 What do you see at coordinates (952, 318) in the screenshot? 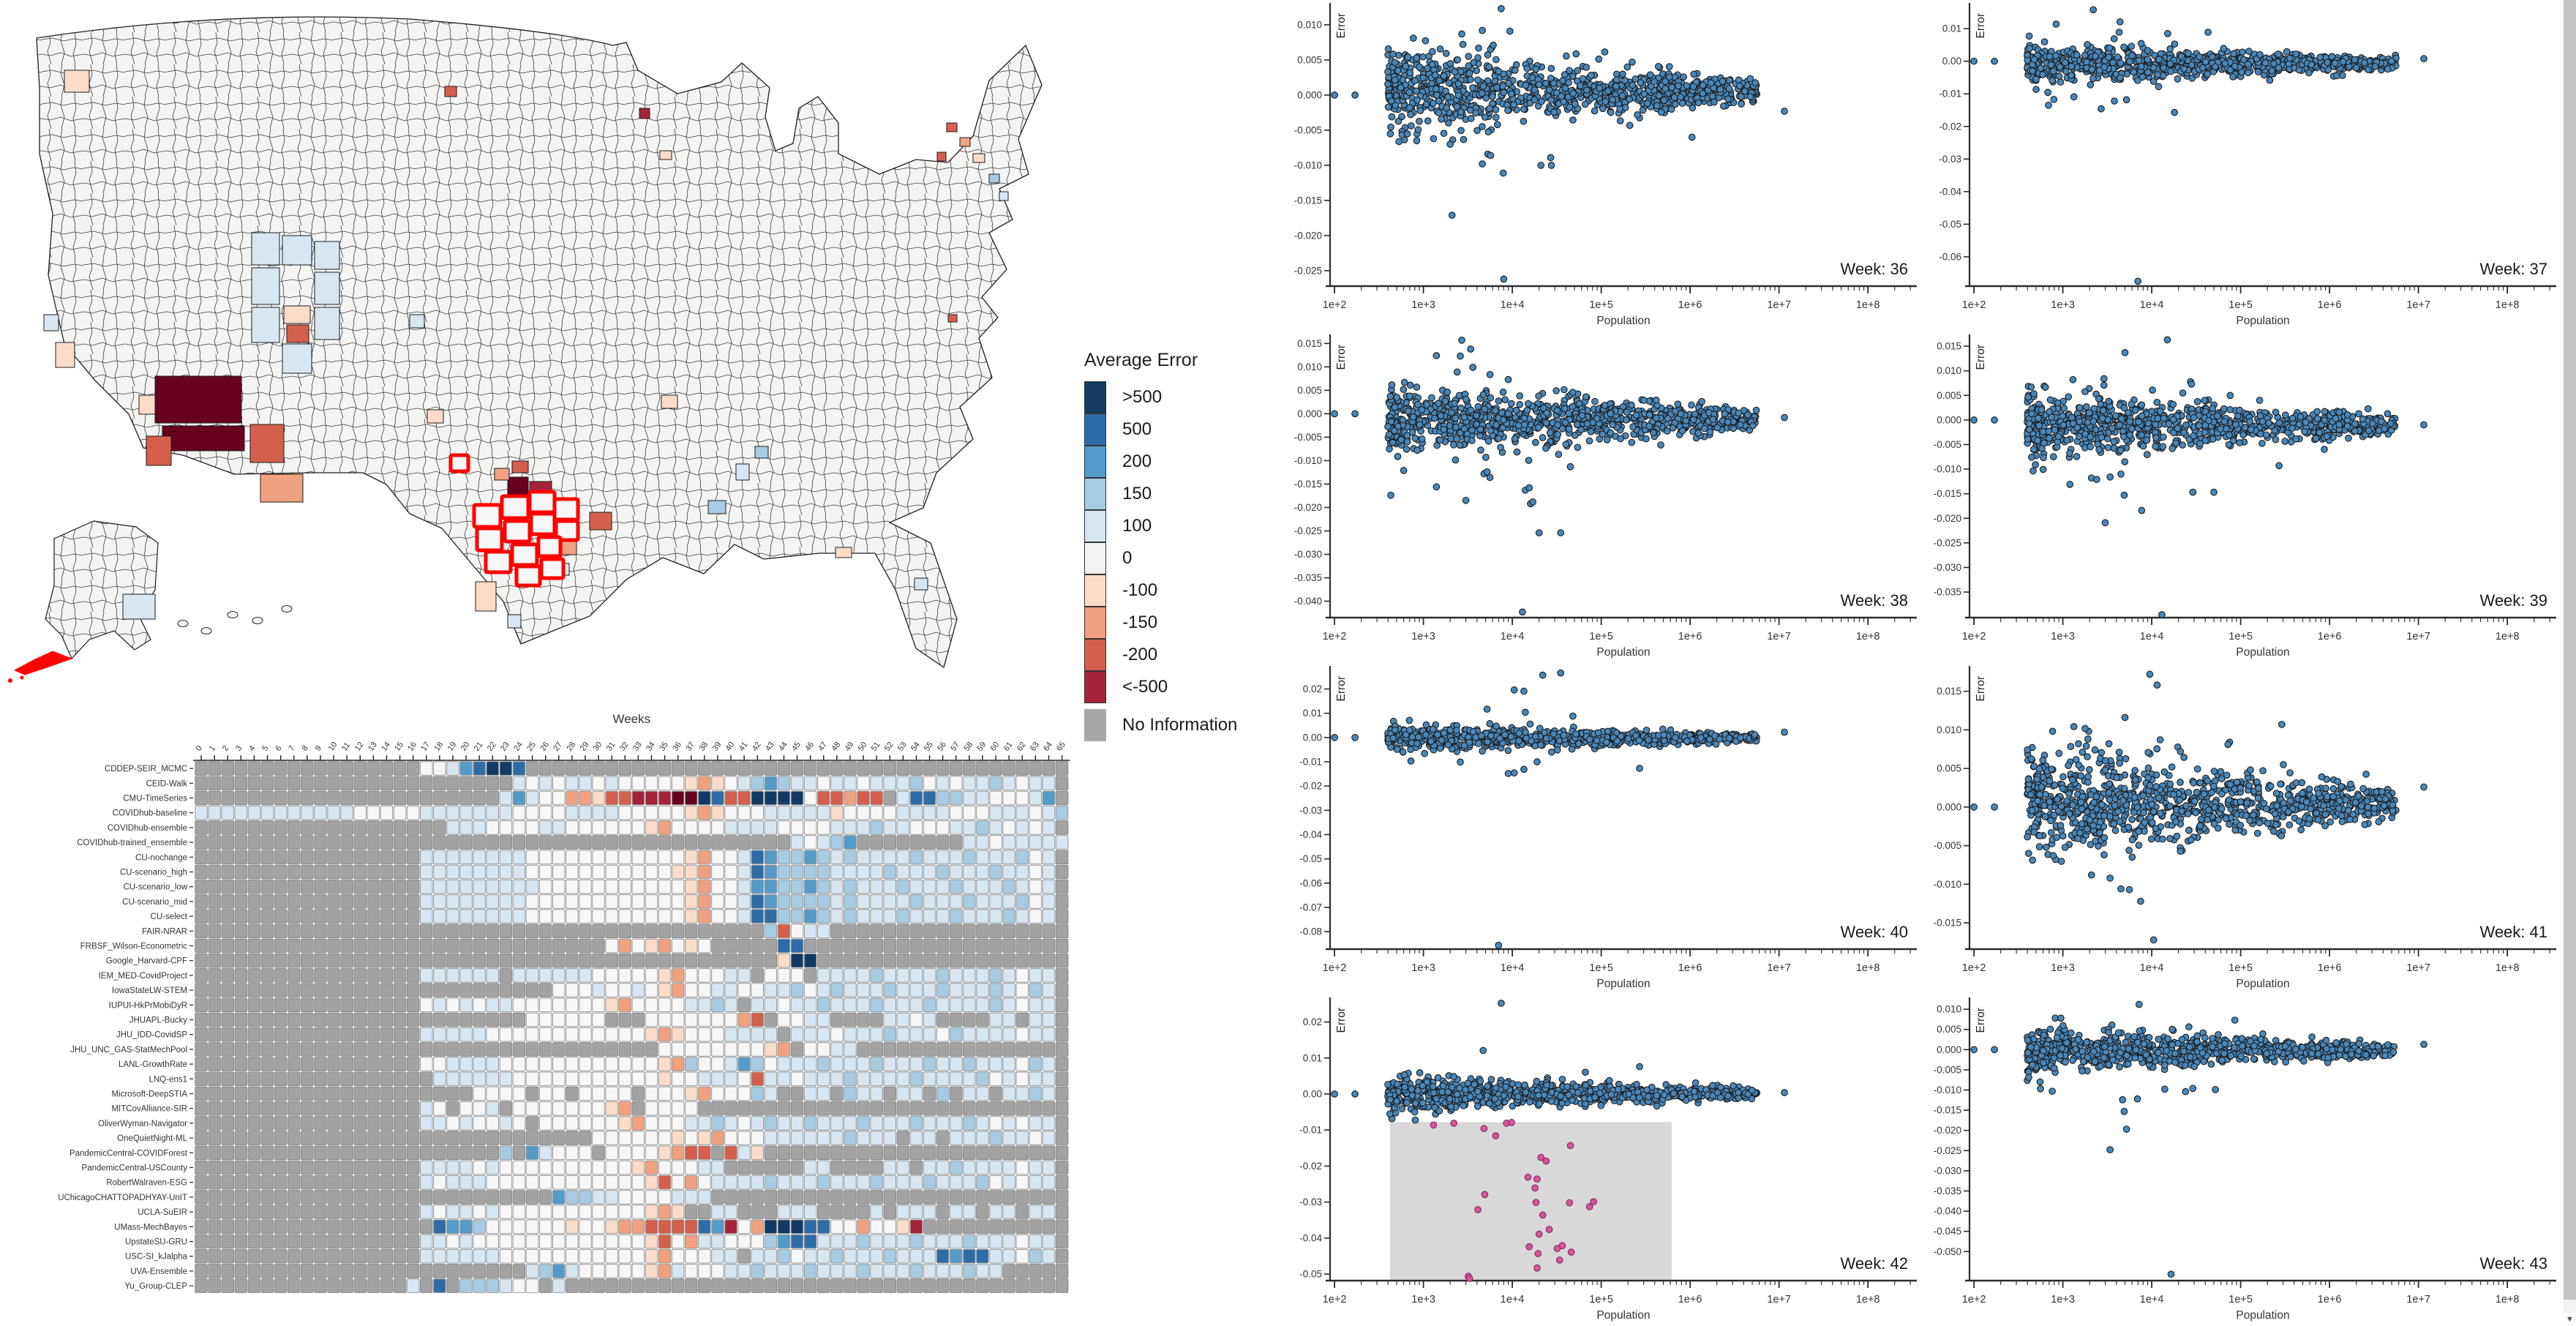
I see `county-highlight` at bounding box center [952, 318].